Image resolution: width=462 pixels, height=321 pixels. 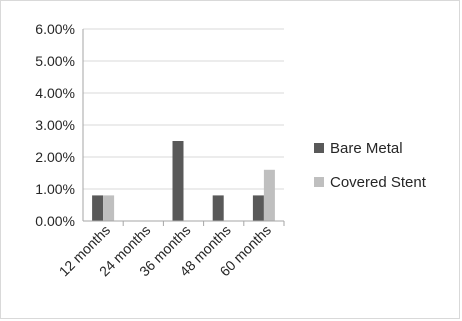 I want to click on bars, so click(x=183, y=181).